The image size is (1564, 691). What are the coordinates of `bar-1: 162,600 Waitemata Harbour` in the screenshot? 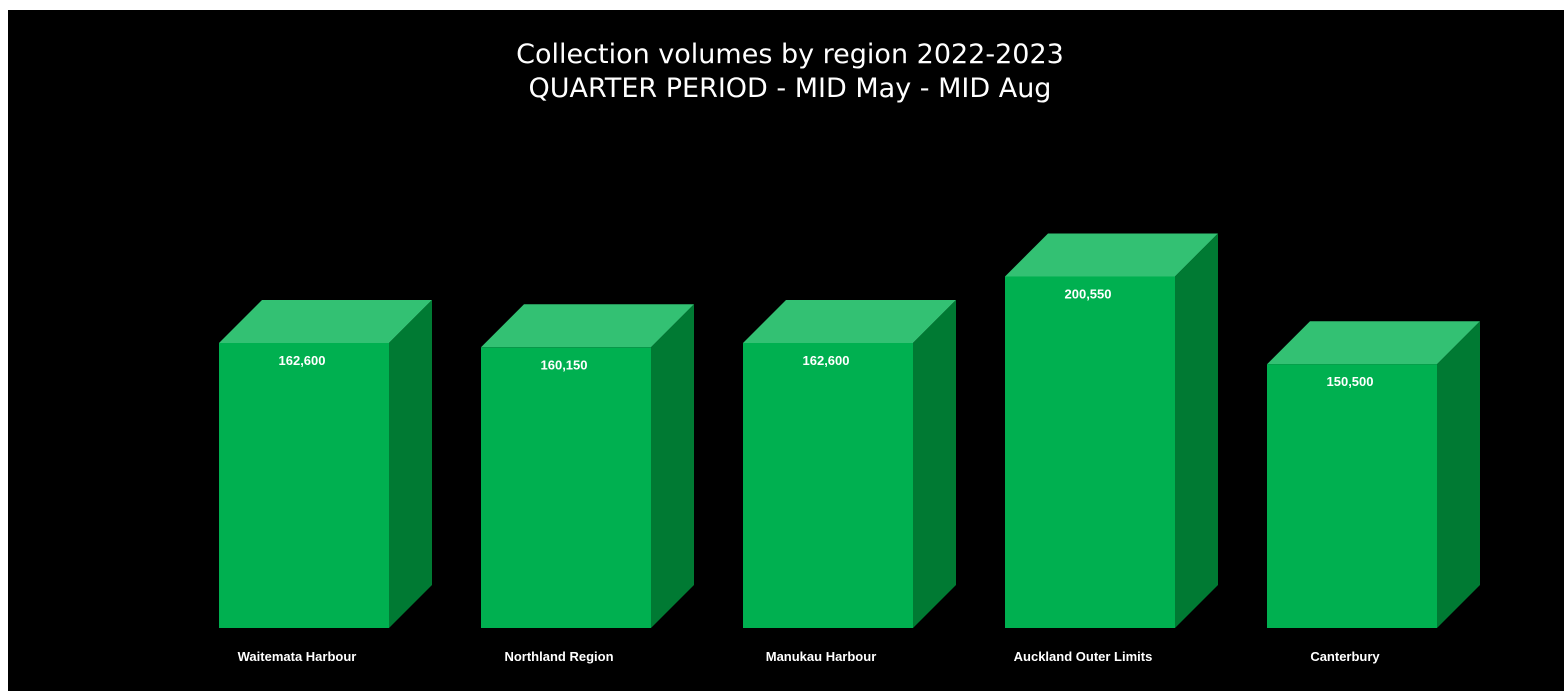 It's located at (325, 482).